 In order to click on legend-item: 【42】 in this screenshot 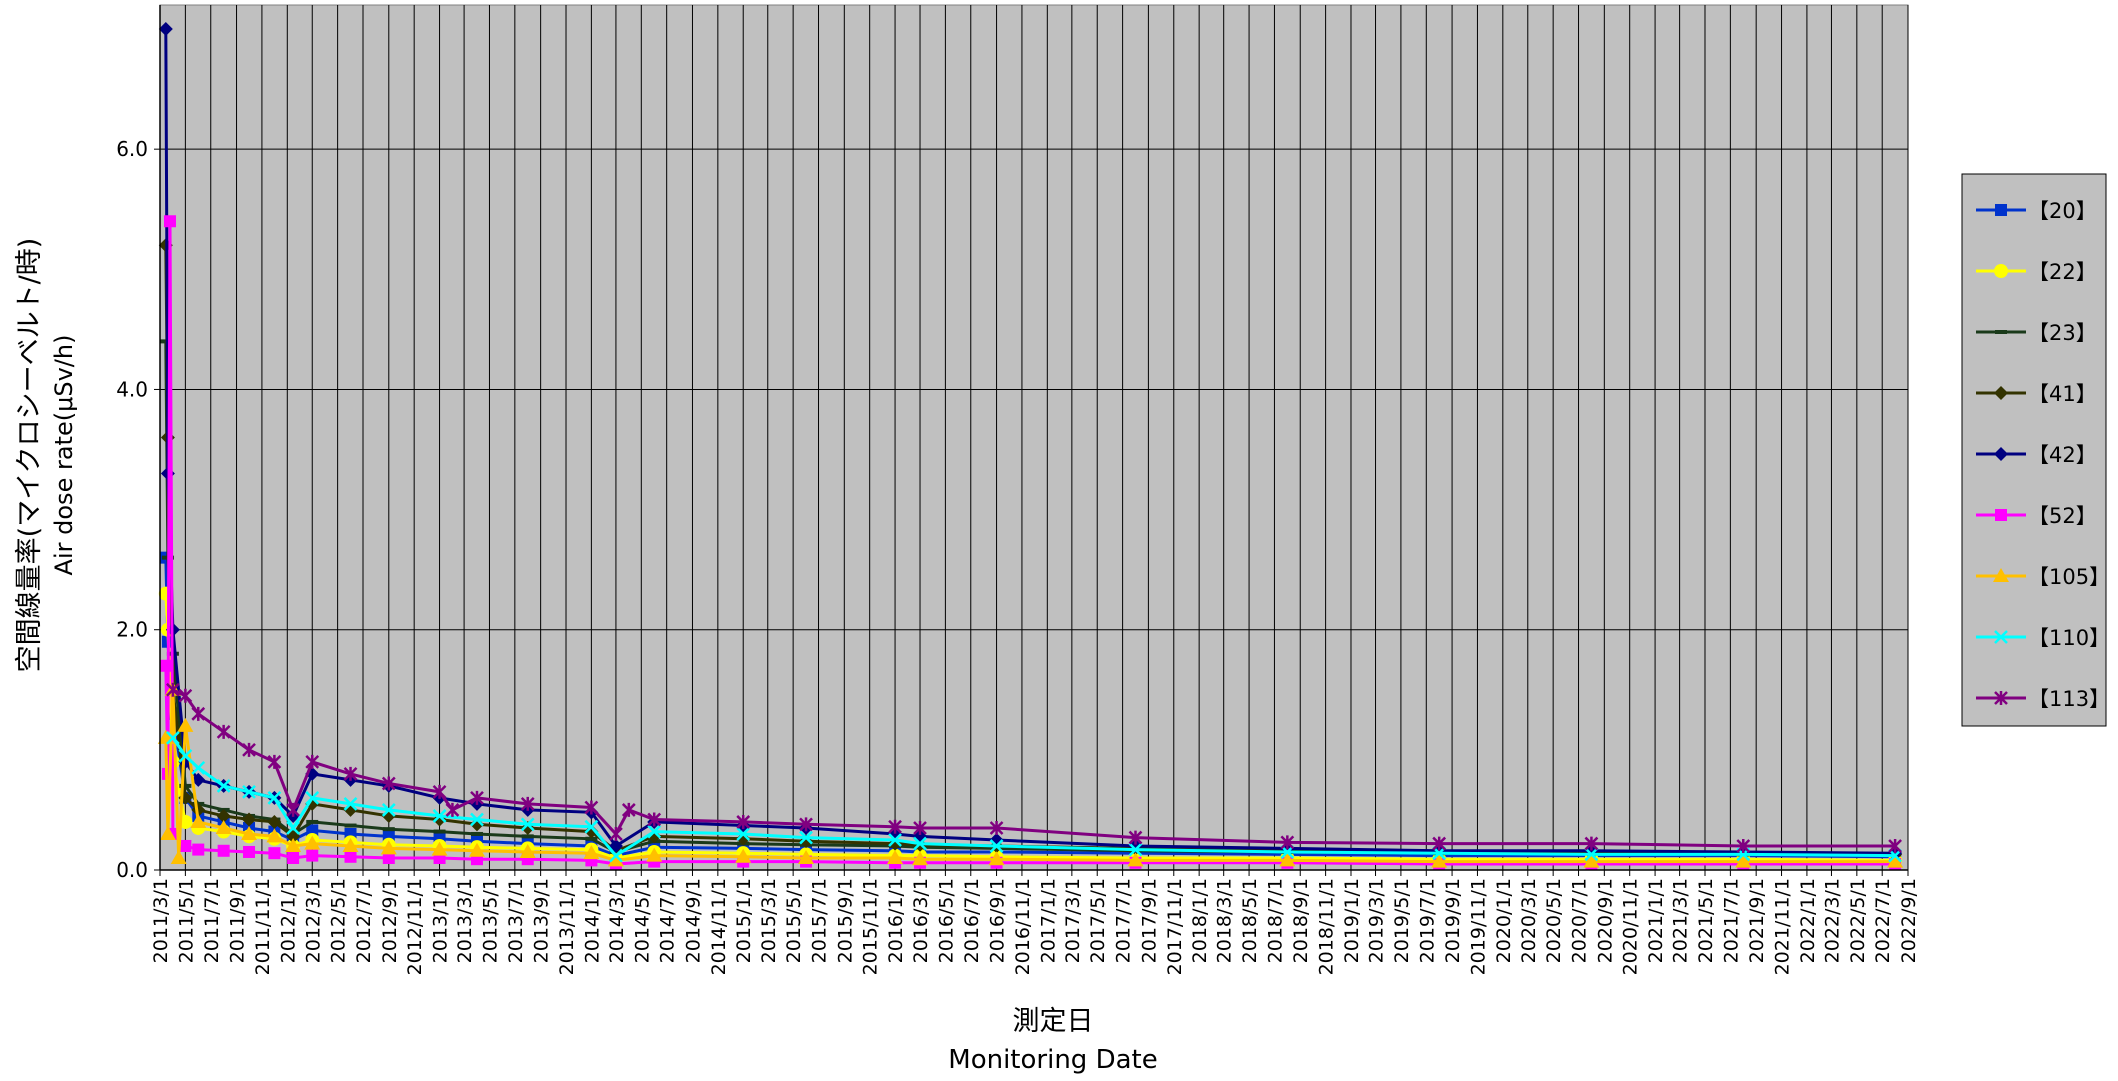, I will do `click(2036, 455)`.